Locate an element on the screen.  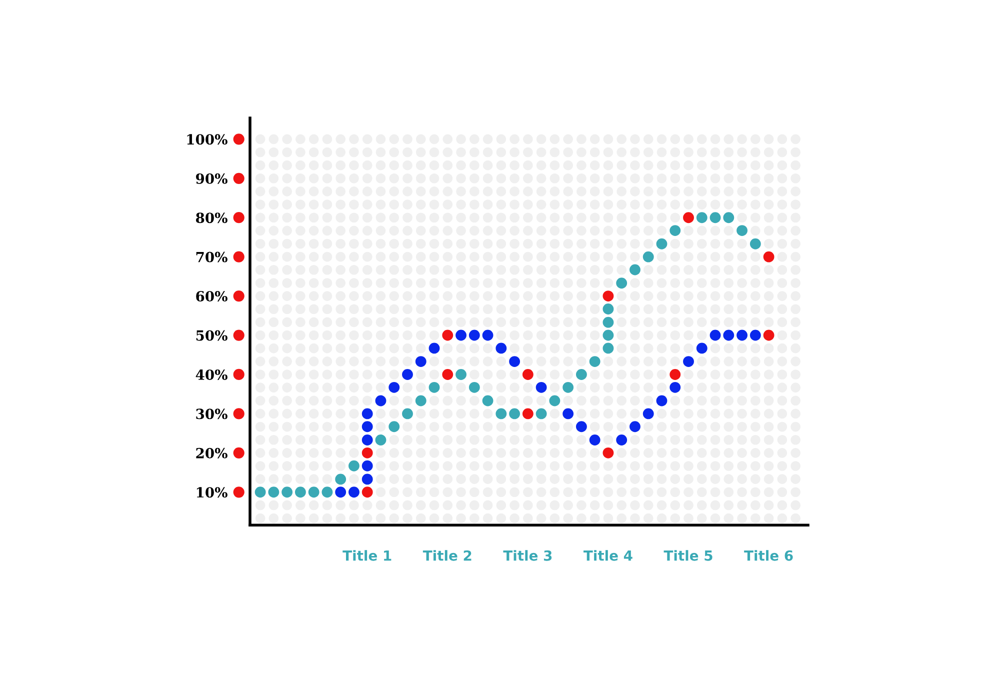
x-tick-label: Title 6 is located at coordinates (768, 555).